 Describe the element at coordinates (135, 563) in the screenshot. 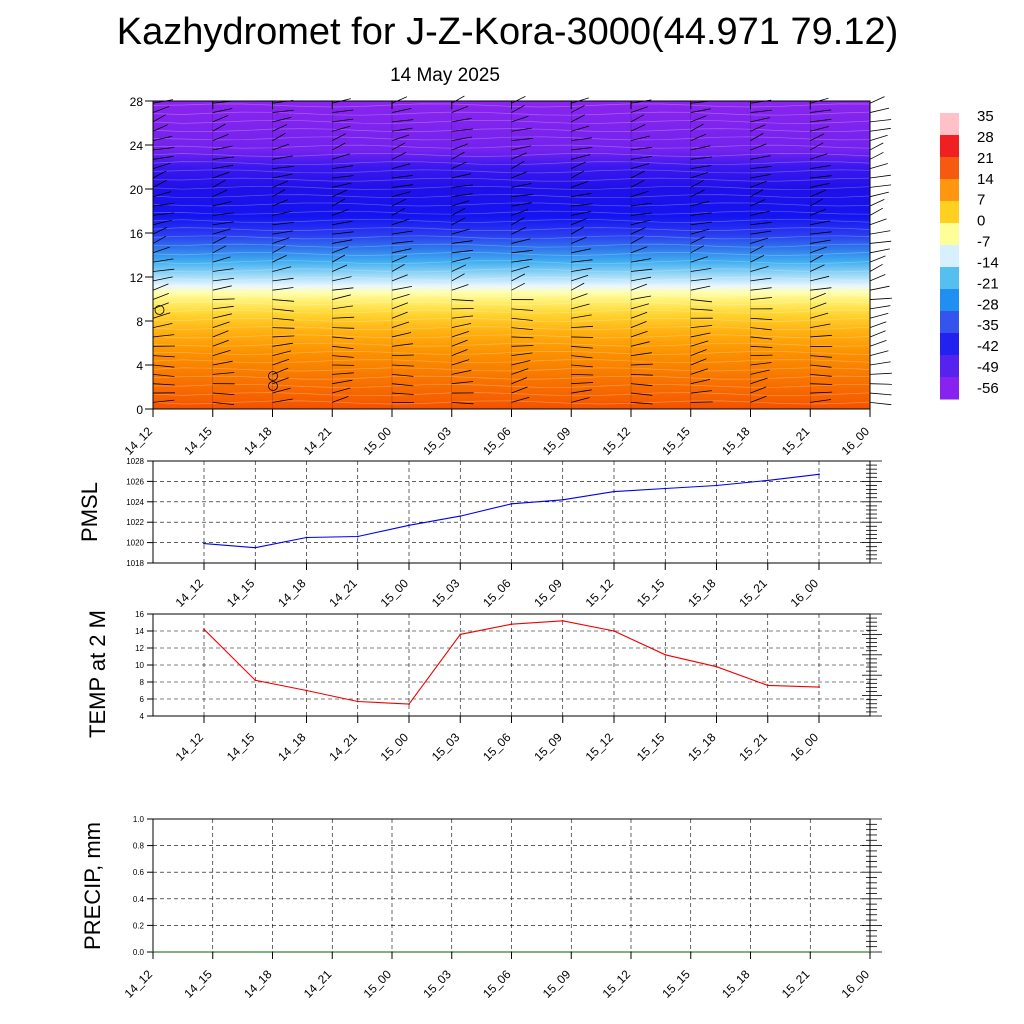

I see `y-tick-label: 1018` at that location.